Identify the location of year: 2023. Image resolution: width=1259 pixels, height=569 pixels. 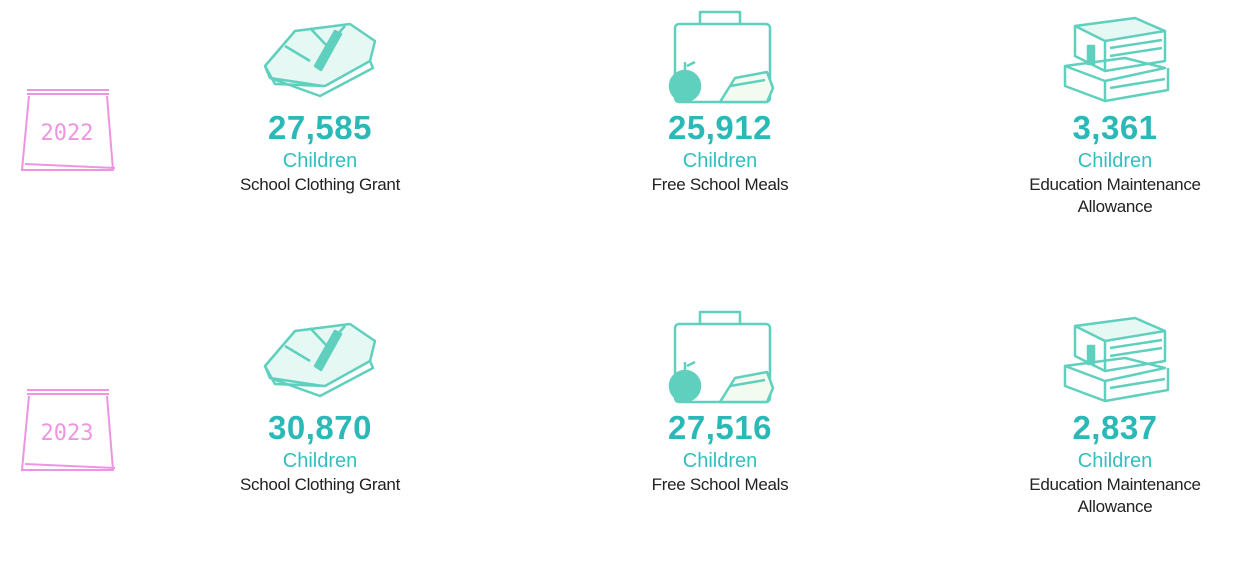
(67, 433).